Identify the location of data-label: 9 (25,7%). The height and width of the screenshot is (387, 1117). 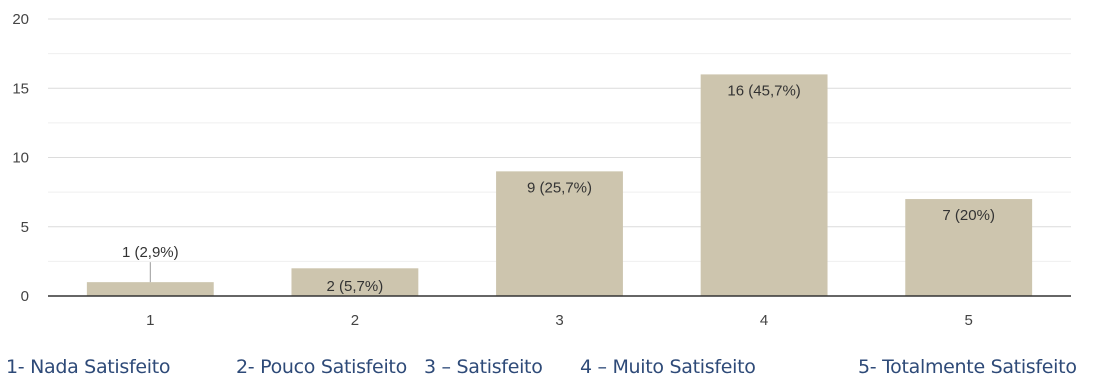
(559, 187).